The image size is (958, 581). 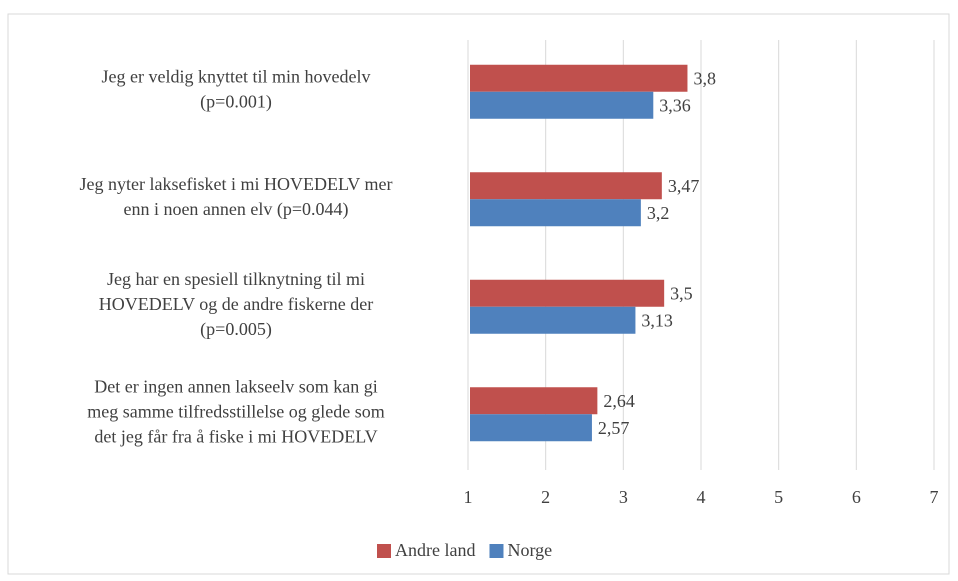 What do you see at coordinates (856, 497) in the screenshot?
I see `x-tick-label: 6` at bounding box center [856, 497].